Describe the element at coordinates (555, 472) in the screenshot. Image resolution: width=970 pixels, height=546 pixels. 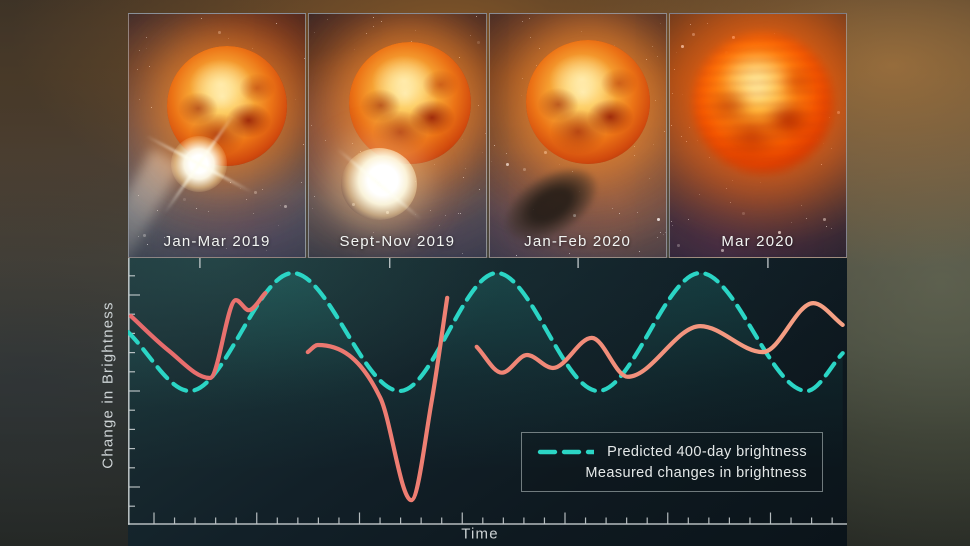
I see `legend-solid-line-sample` at that location.